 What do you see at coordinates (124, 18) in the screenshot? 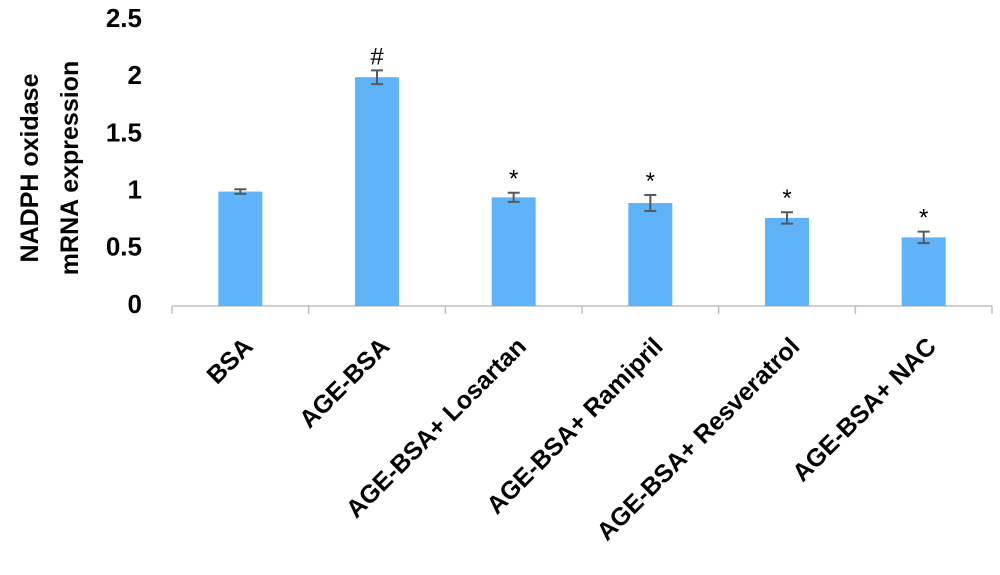
I see `y-tick-label: 2.5` at bounding box center [124, 18].